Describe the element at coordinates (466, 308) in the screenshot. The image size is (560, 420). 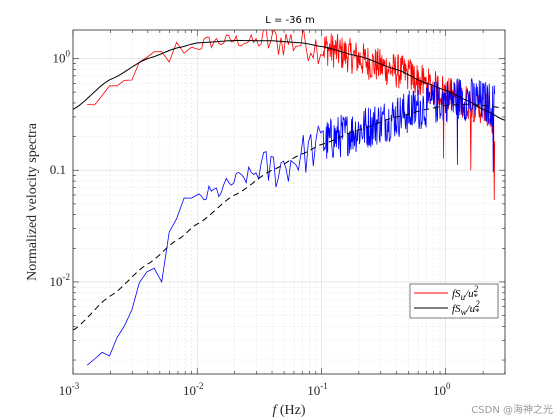
I see `legend-label-w: fSw/u2 *` at that location.